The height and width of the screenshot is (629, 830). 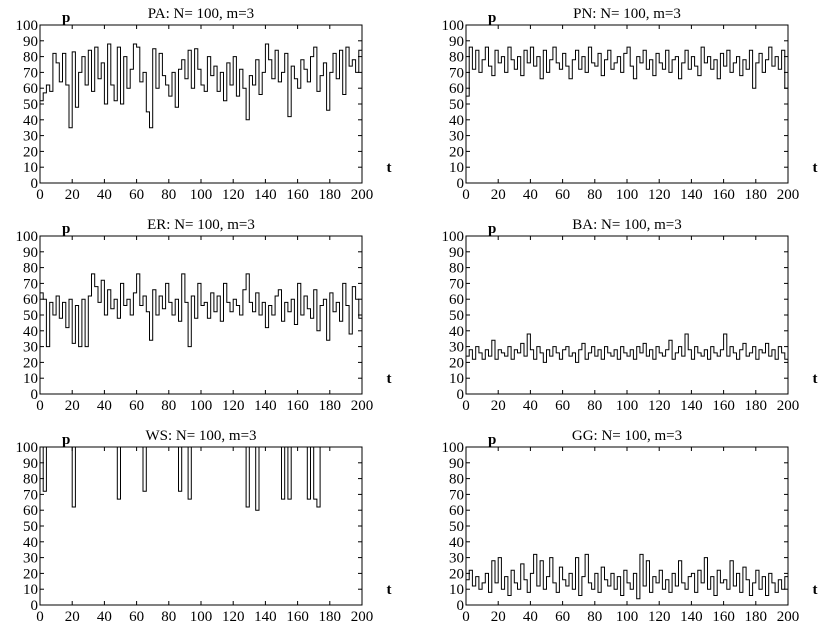 I want to click on chart-title: WS: N= 100, m=3, so click(x=200, y=436).